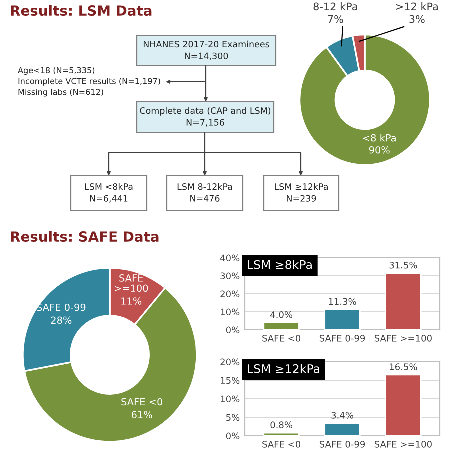  Describe the element at coordinates (205, 117) in the screenshot. I see `text: Complete data (CAP and LSM) N=7,156` at that location.